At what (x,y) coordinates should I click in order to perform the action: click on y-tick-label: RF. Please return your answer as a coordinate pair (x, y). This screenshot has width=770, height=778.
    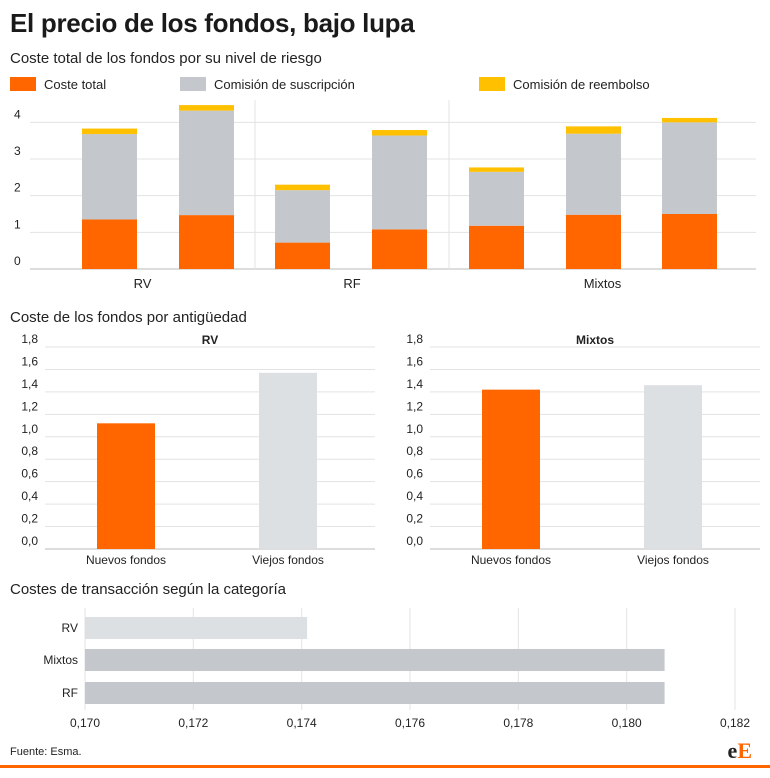
    Looking at the image, I should click on (70, 693).